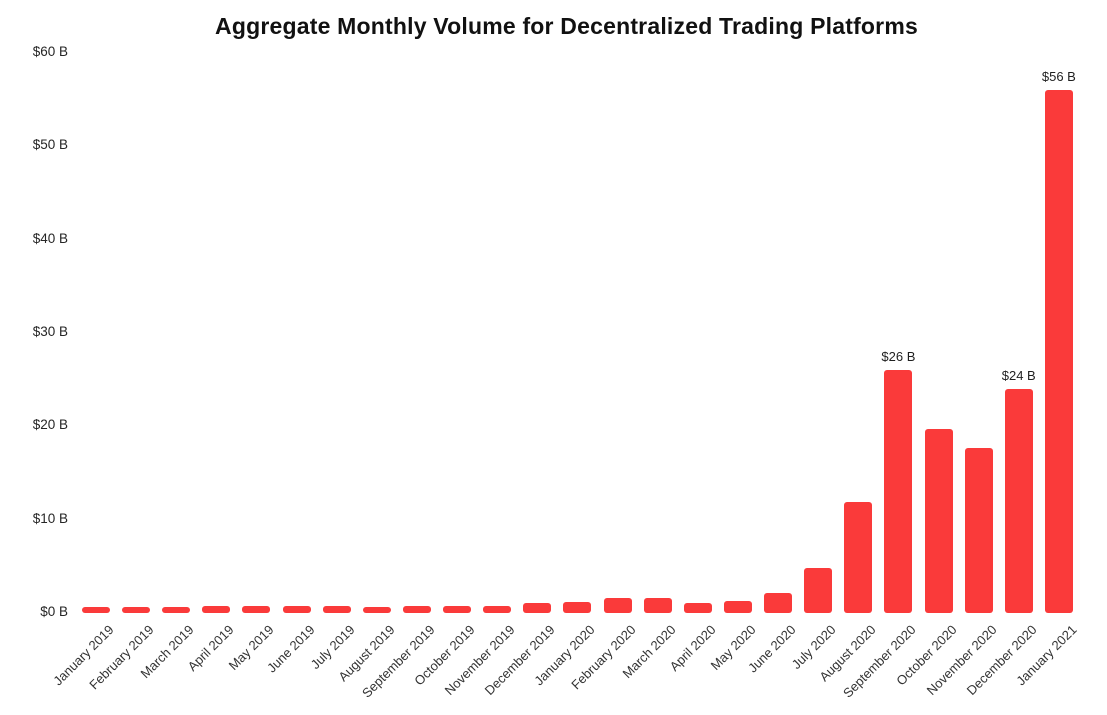  What do you see at coordinates (898, 491) in the screenshot?
I see `bar-september-2020` at bounding box center [898, 491].